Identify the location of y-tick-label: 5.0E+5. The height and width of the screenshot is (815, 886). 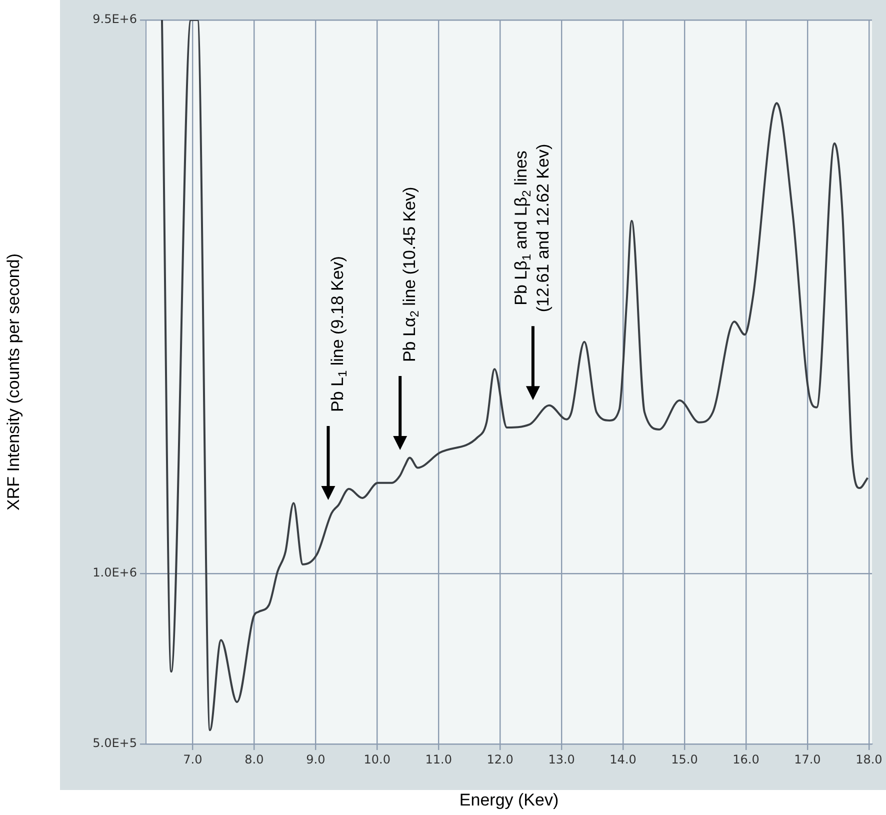
(114, 743).